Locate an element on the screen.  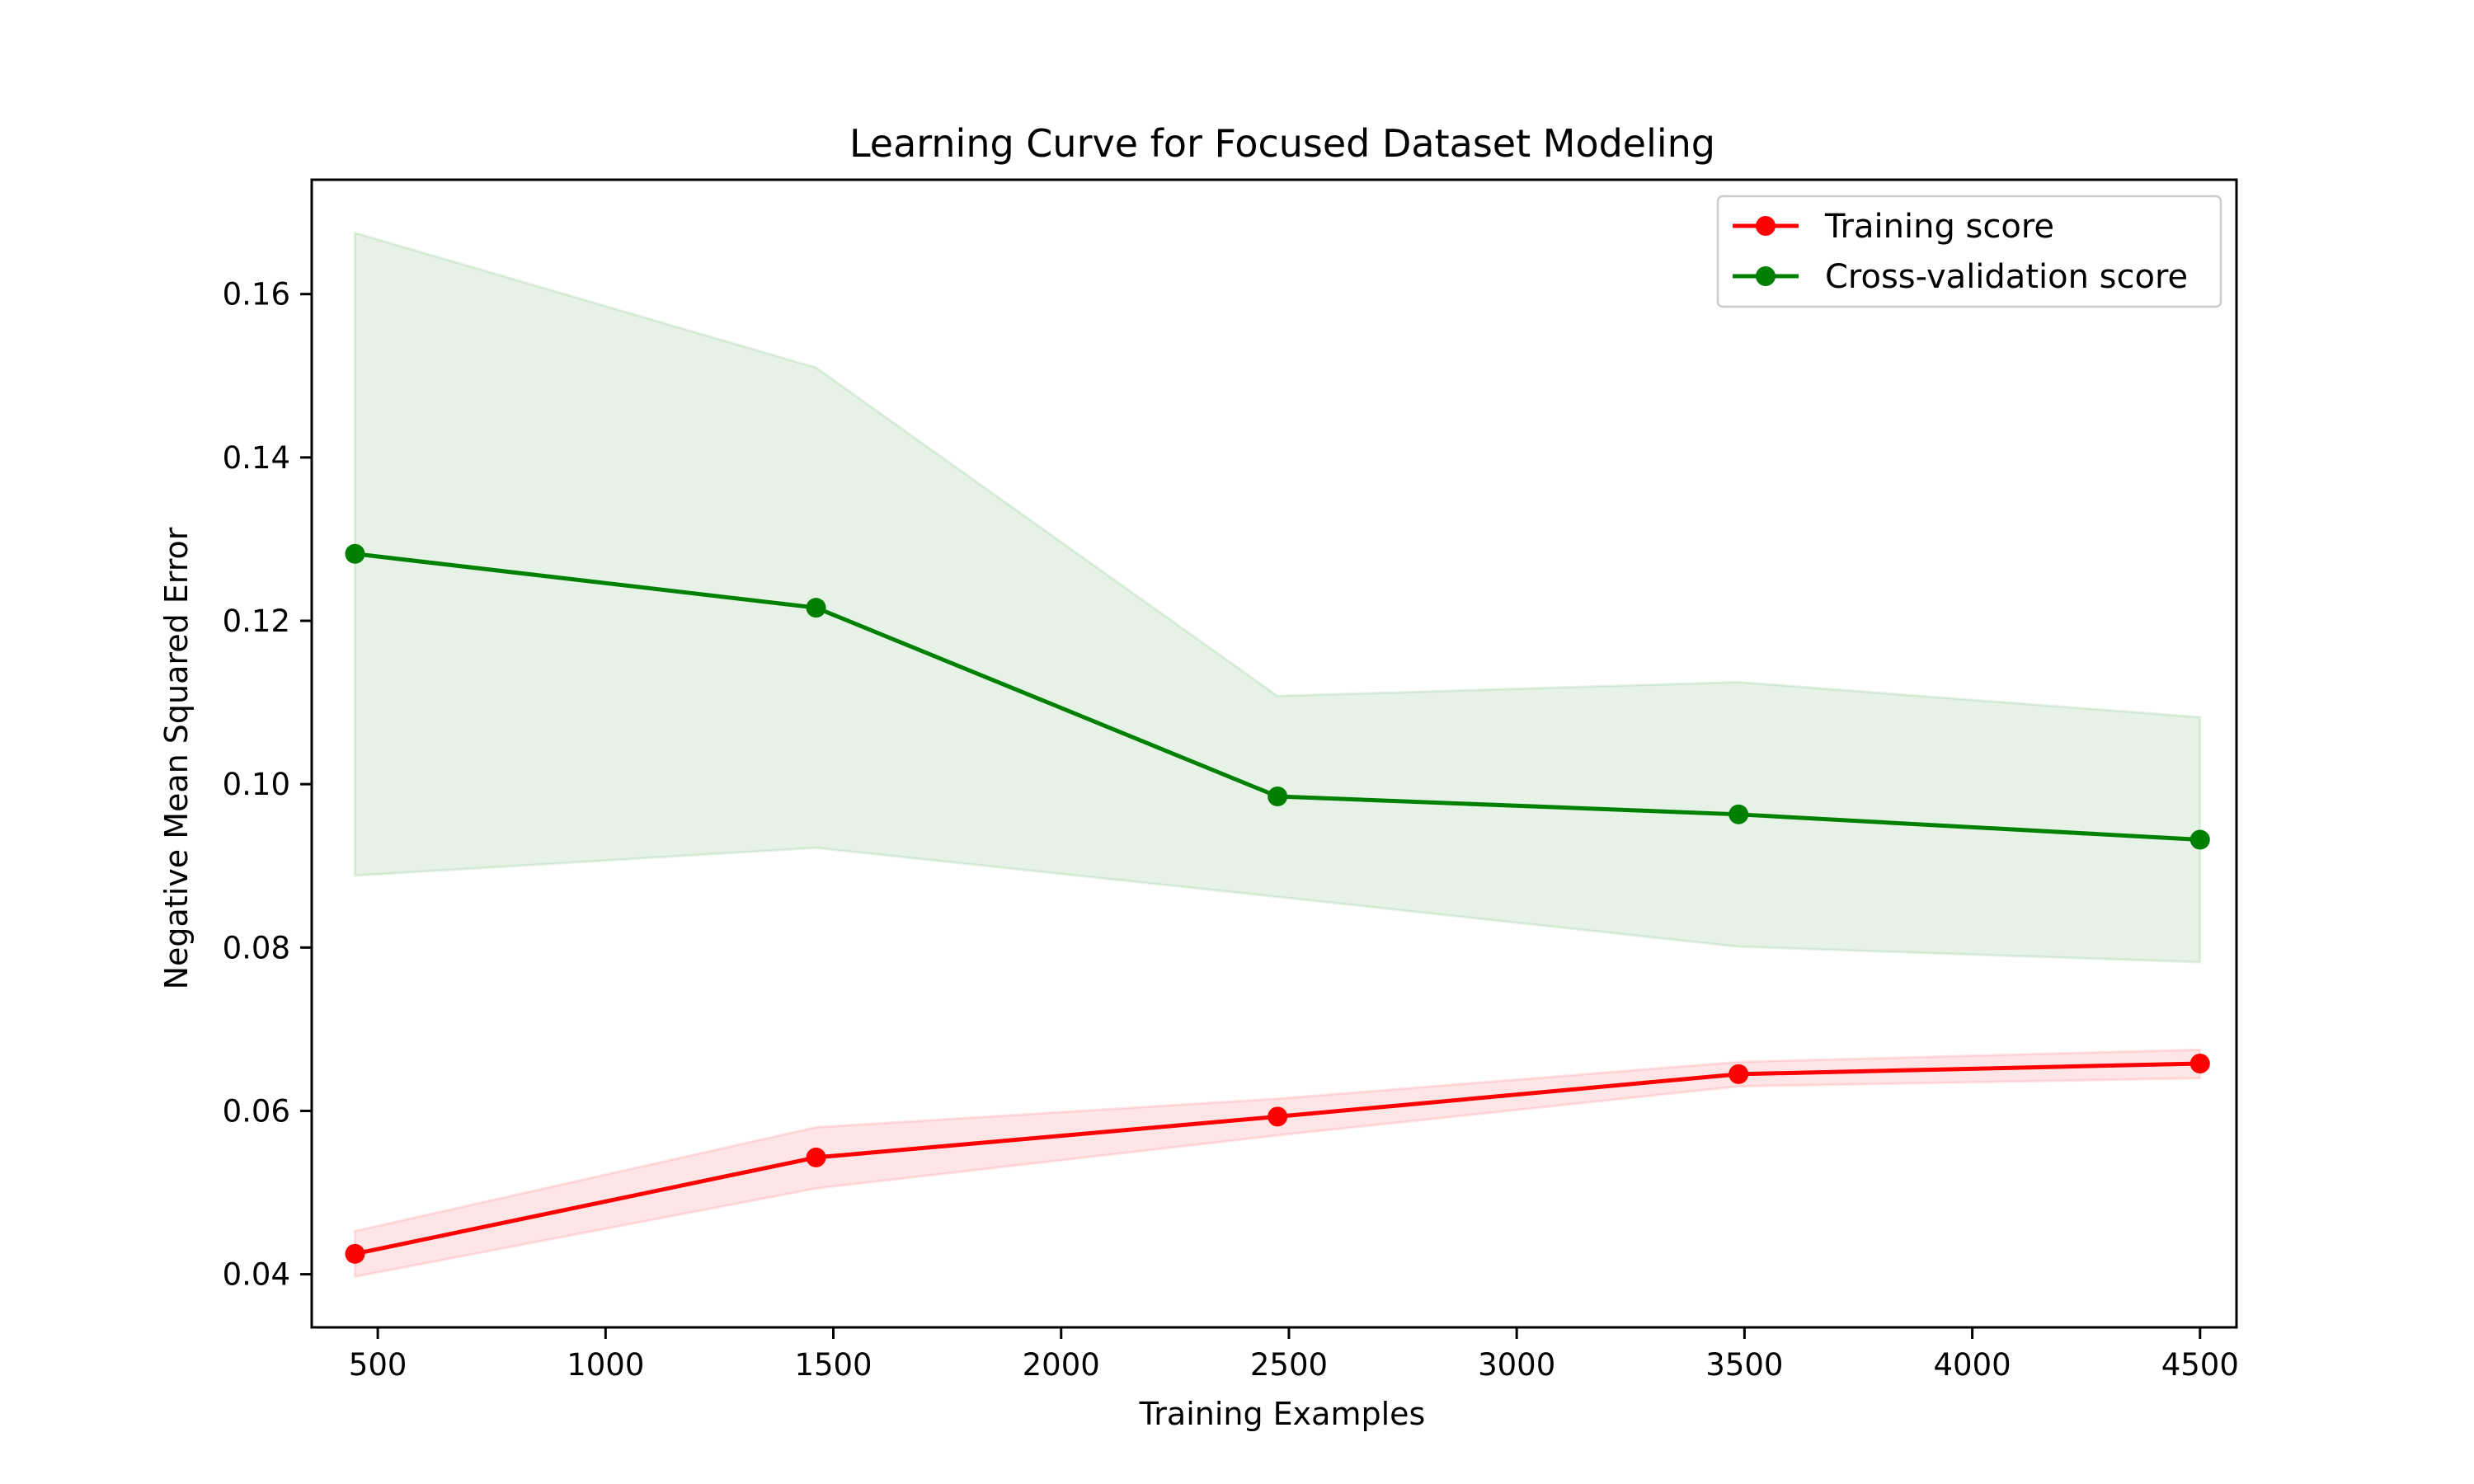
x-tick-label: 2500 is located at coordinates (1289, 1365).